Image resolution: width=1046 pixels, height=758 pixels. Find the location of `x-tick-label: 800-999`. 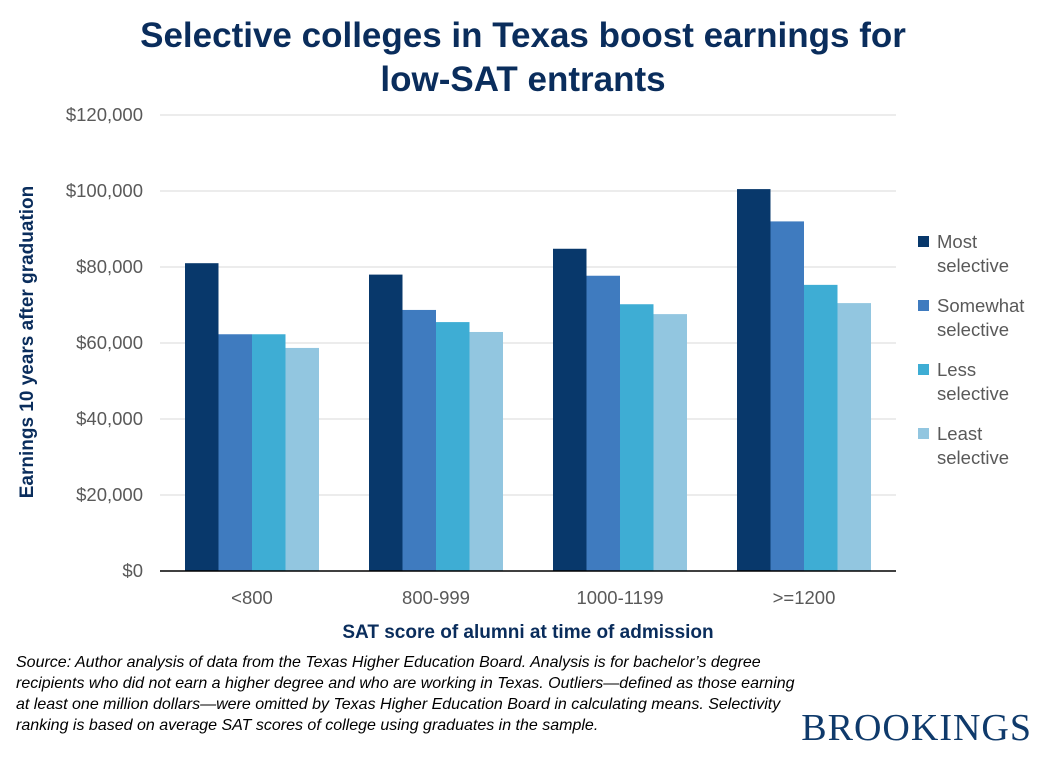

x-tick-label: 800-999 is located at coordinates (436, 597).